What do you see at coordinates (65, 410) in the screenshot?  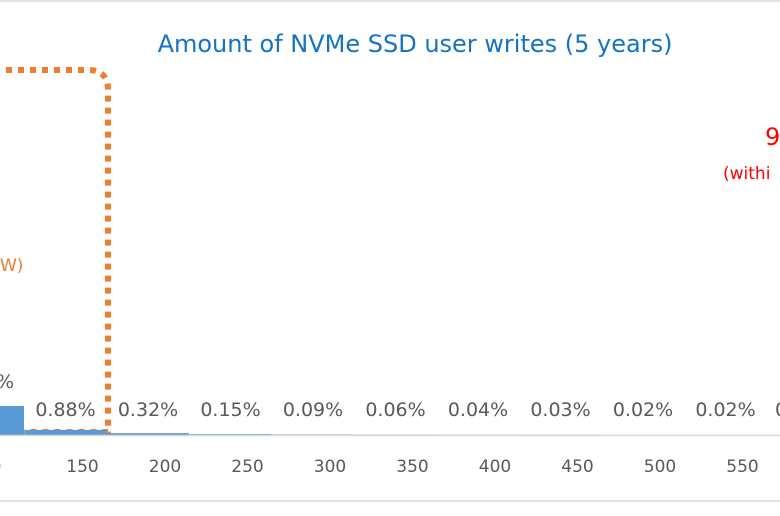 I see `value-label: 0.88%` at bounding box center [65, 410].